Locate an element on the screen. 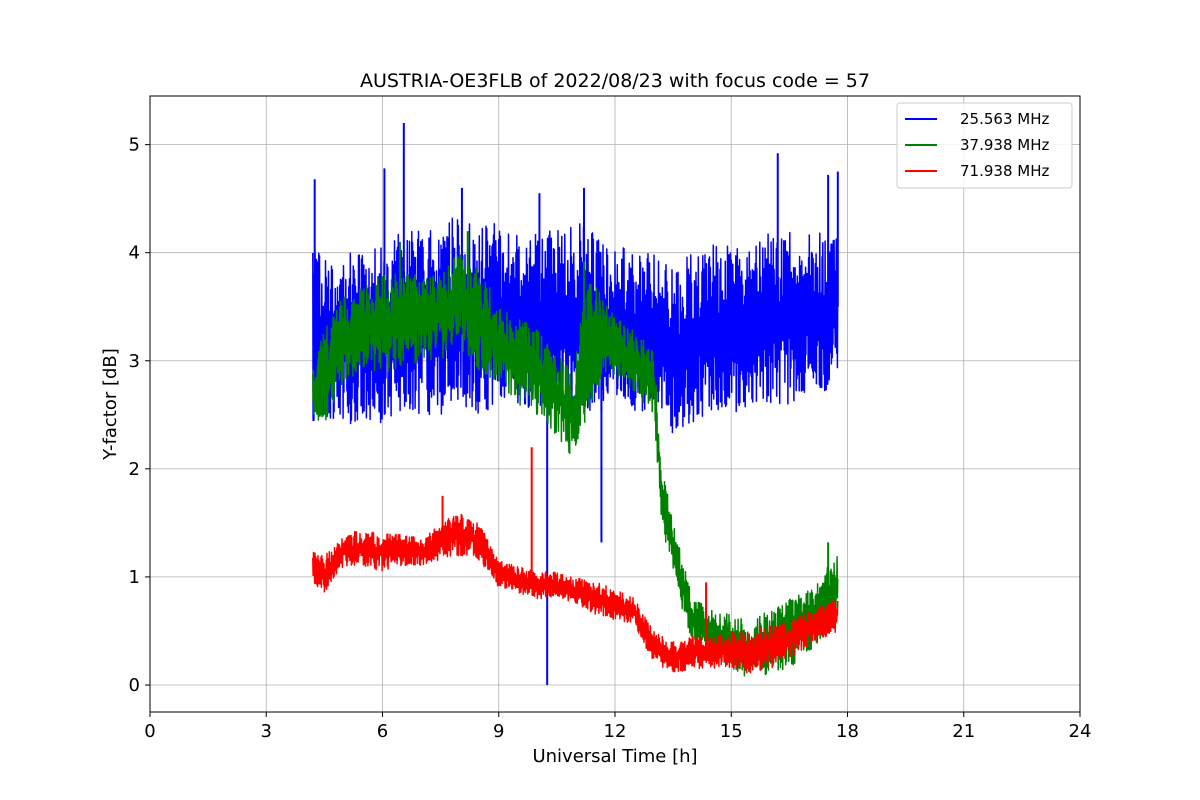 This screenshot has height=800, width=1200. y-tick-label: 0 is located at coordinates (134, 685).